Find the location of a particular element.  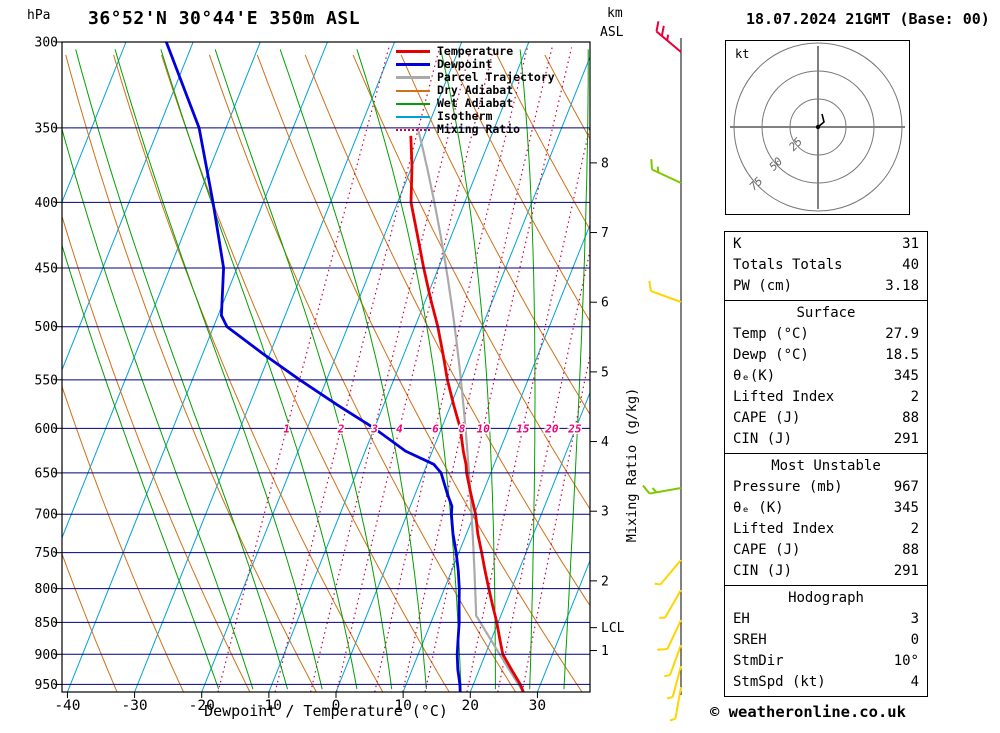

station-title: 36°52'N 30°44'E 350m ASL is located at coordinates (224, 18).